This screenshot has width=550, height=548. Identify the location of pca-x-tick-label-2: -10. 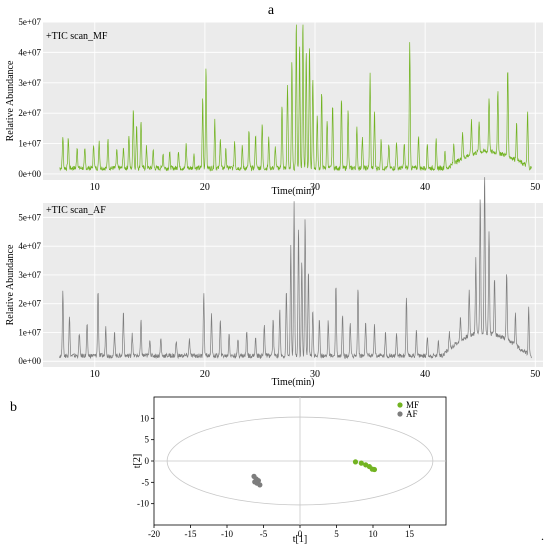
(227, 534).